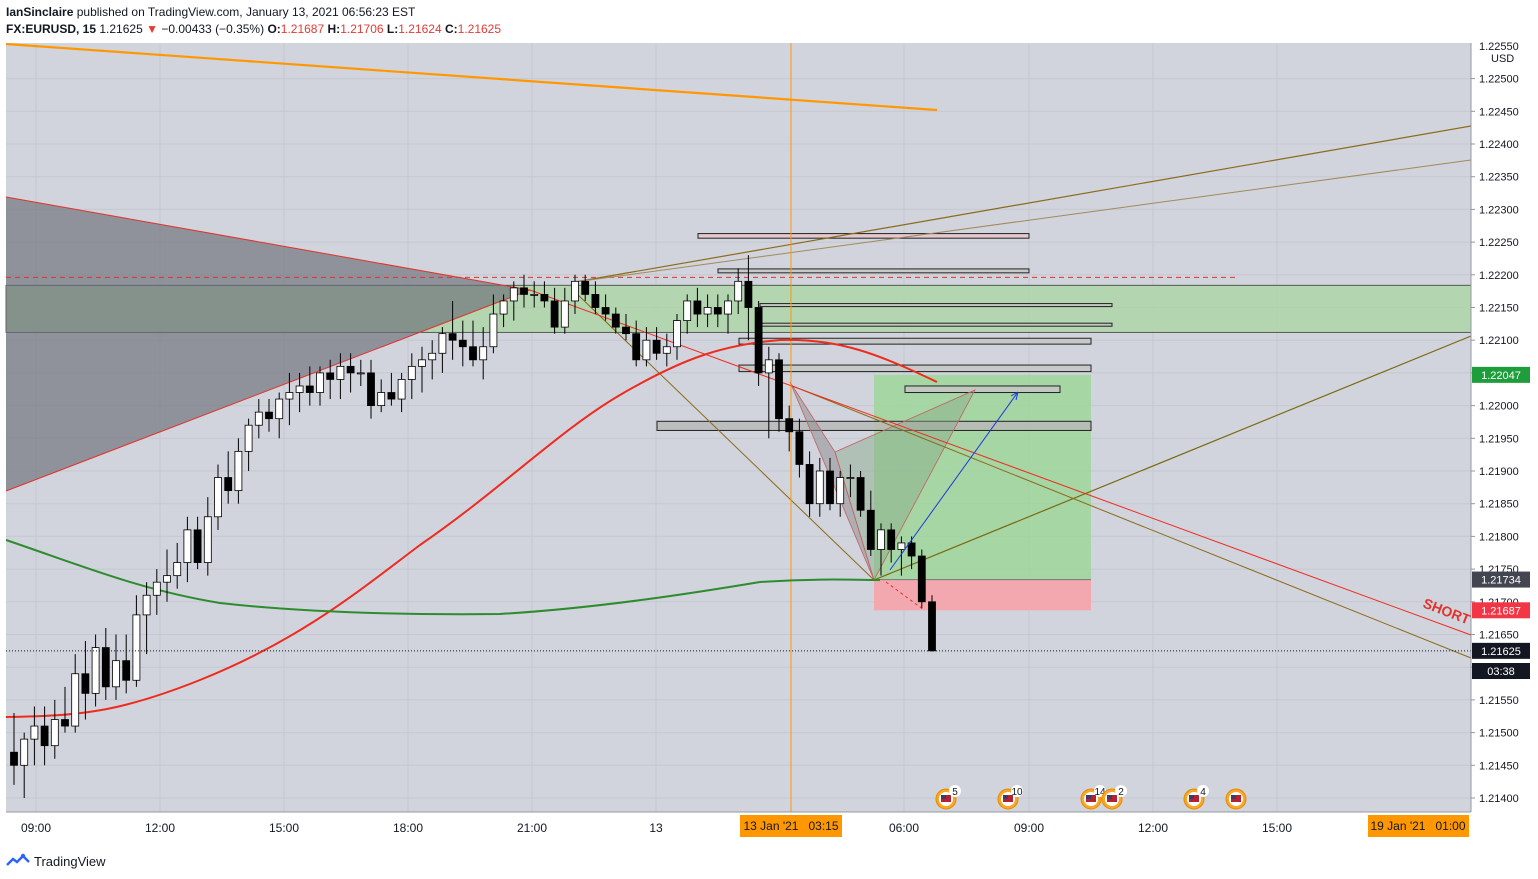  What do you see at coordinates (420, 29) in the screenshot?
I see `low-value: 1.21624` at bounding box center [420, 29].